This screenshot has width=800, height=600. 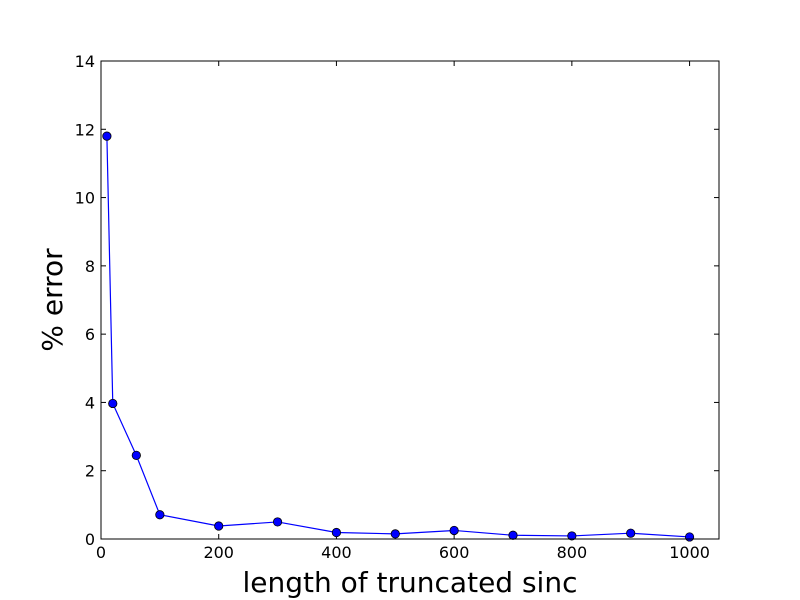 What do you see at coordinates (410, 582) in the screenshot?
I see `x-axis-label: length of truncated sinc` at bounding box center [410, 582].